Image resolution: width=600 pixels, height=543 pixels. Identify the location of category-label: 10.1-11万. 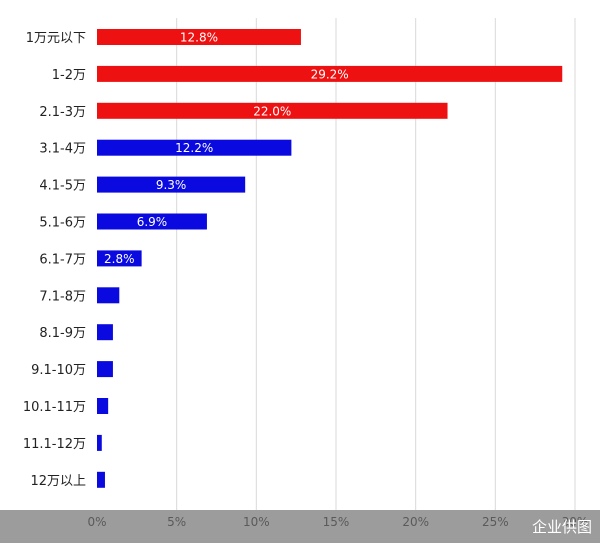
(54, 407).